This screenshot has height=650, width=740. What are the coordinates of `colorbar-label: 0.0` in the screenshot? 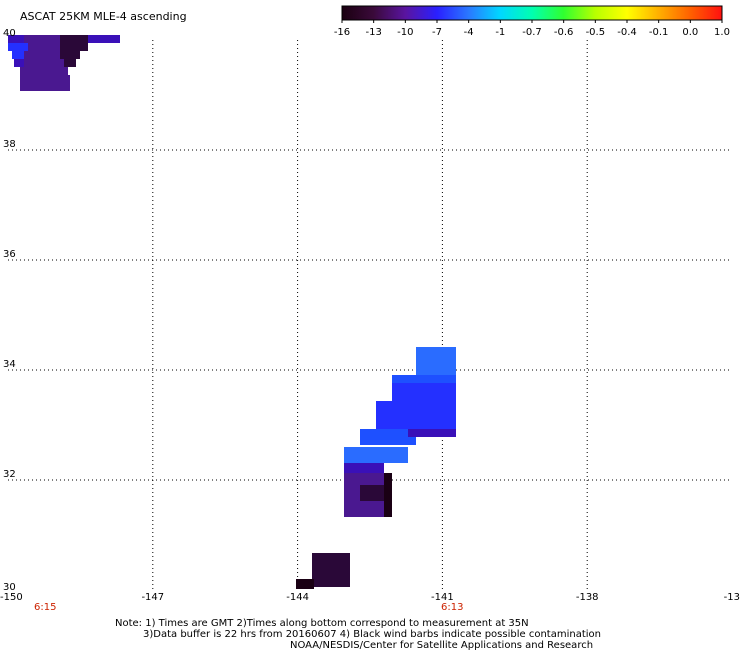 It's located at (690, 32).